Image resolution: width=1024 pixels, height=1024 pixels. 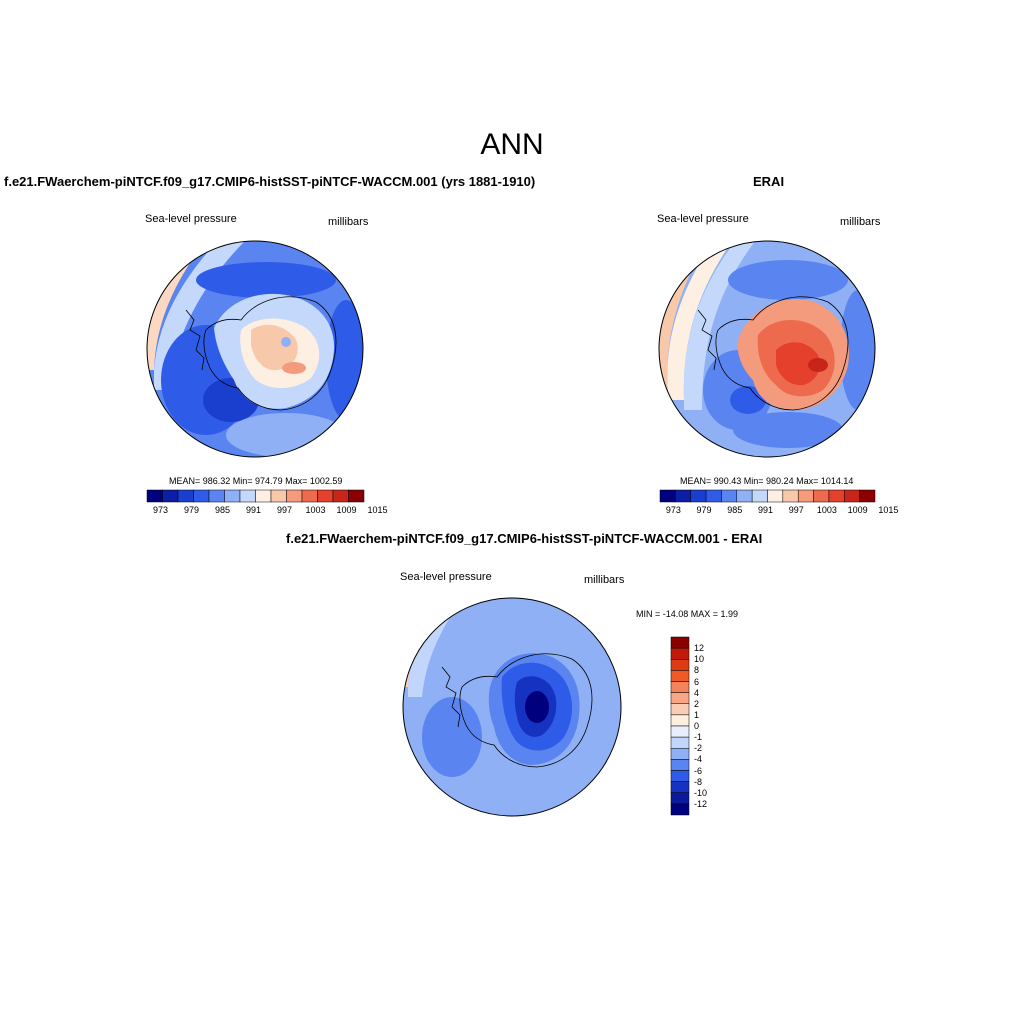 What do you see at coordinates (604, 580) in the screenshot?
I see `diff-units-label: millibars` at bounding box center [604, 580].